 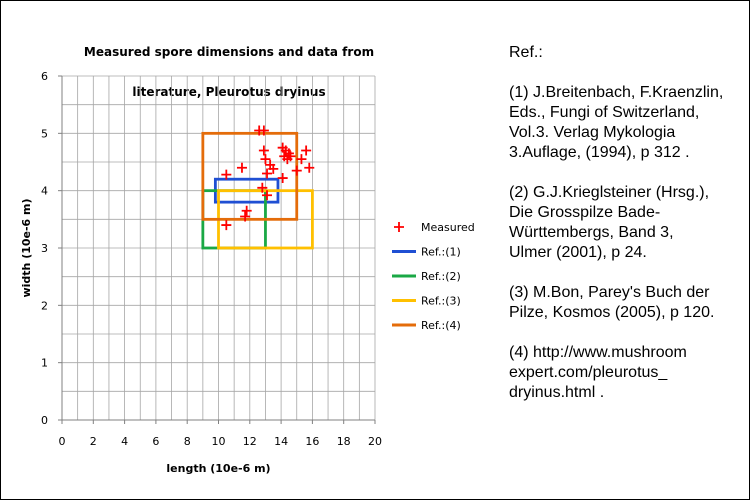 I want to click on x-tick-label: 2, so click(x=93, y=441).